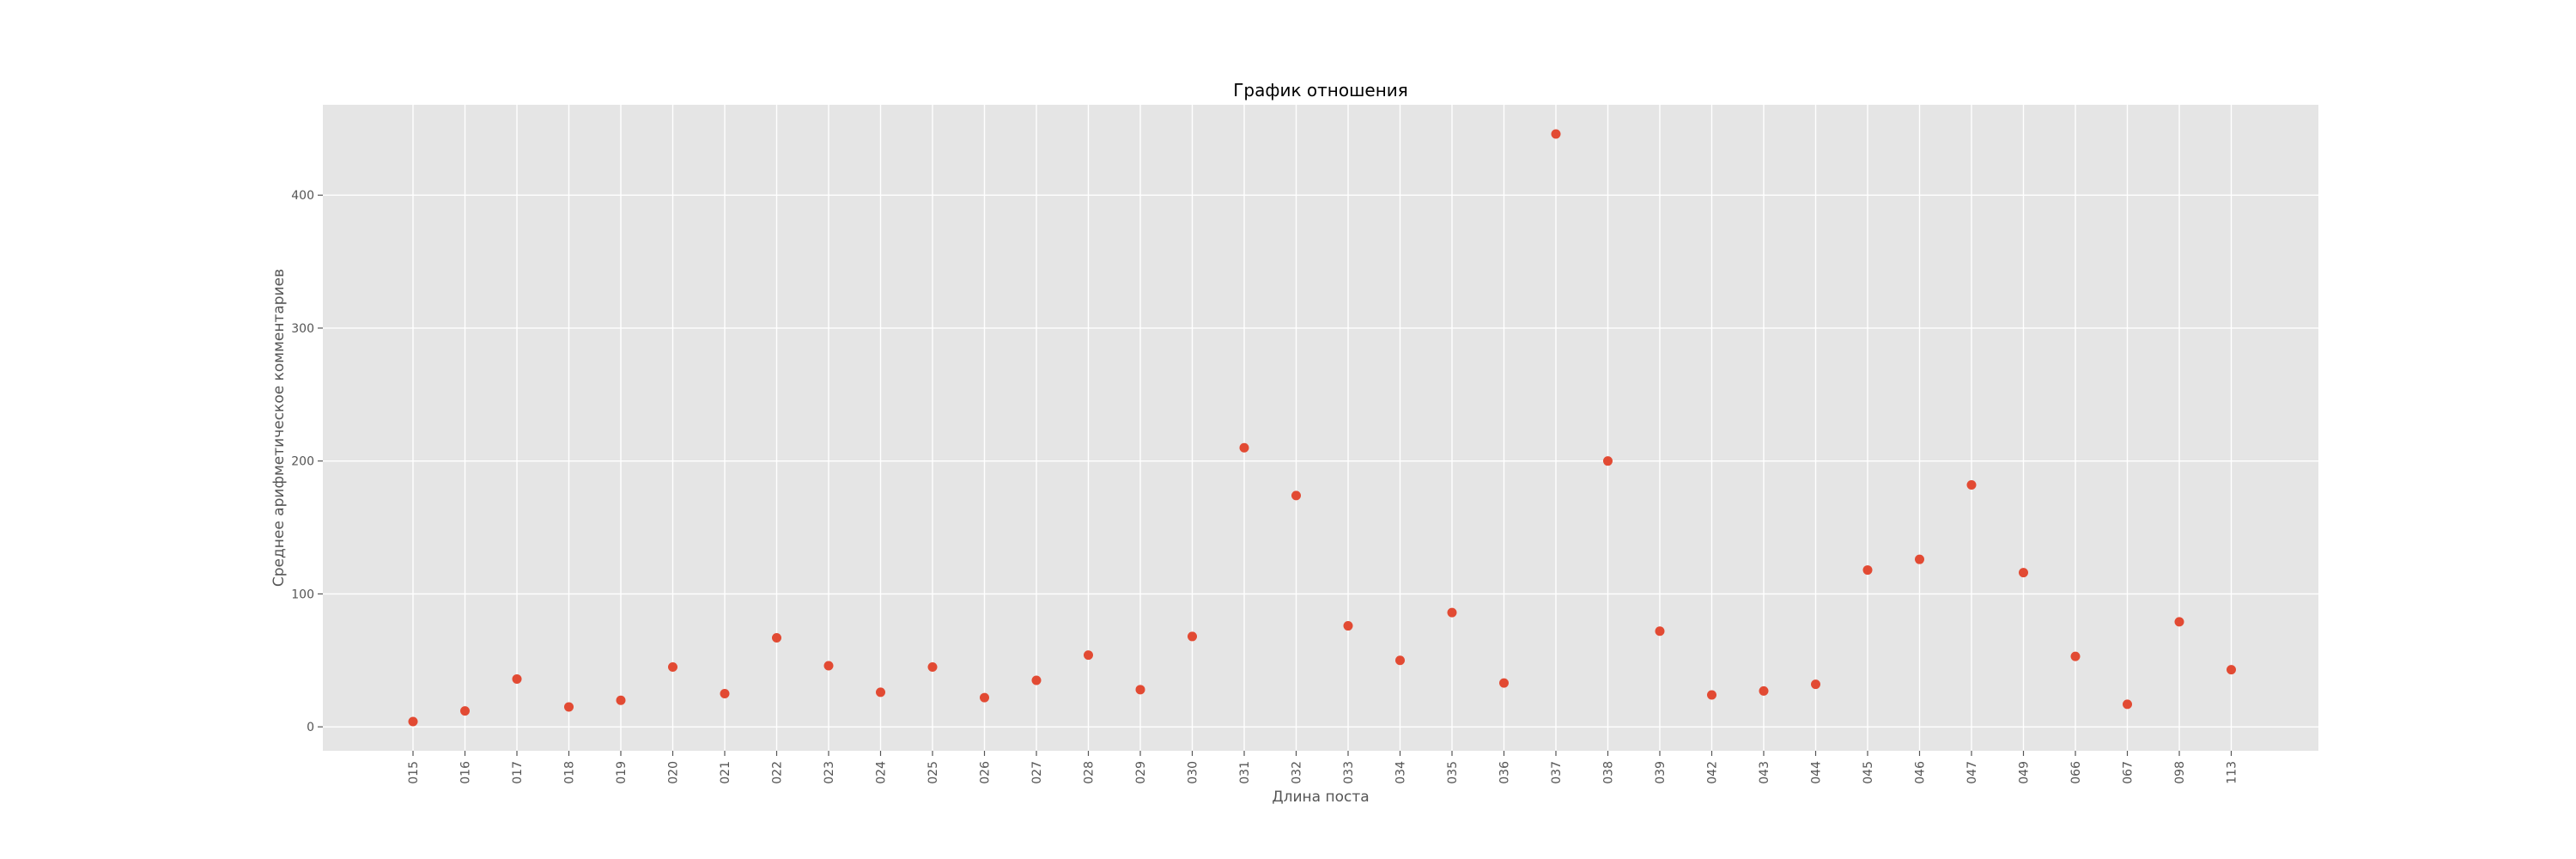 Image resolution: width=2576 pixels, height=859 pixels. Describe the element at coordinates (2232, 773) in the screenshot. I see `x-tick-label: 113` at that location.